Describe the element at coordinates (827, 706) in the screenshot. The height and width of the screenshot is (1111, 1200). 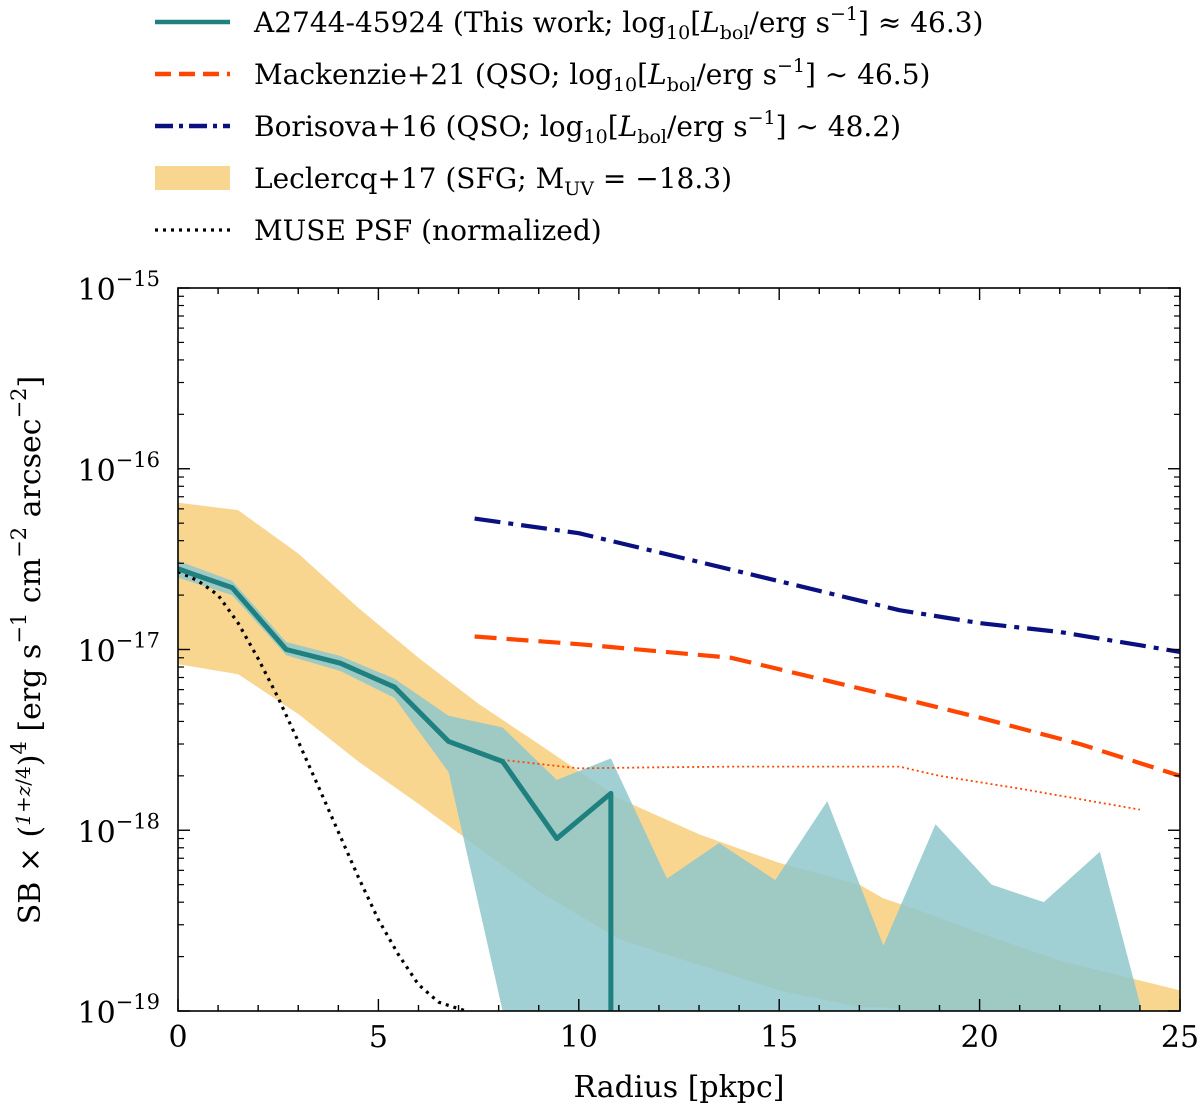
I see `mackenzie-line` at that location.